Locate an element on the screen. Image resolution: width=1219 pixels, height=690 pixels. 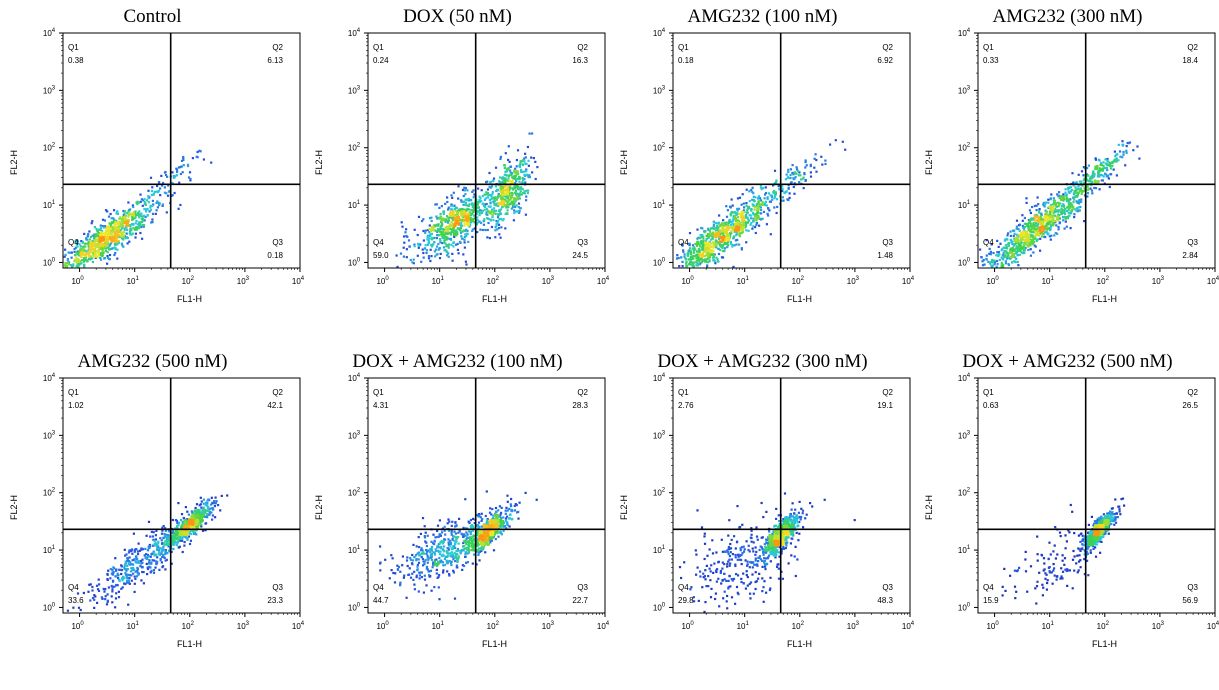
q4-label: Q4 is located at coordinates (683, 242).